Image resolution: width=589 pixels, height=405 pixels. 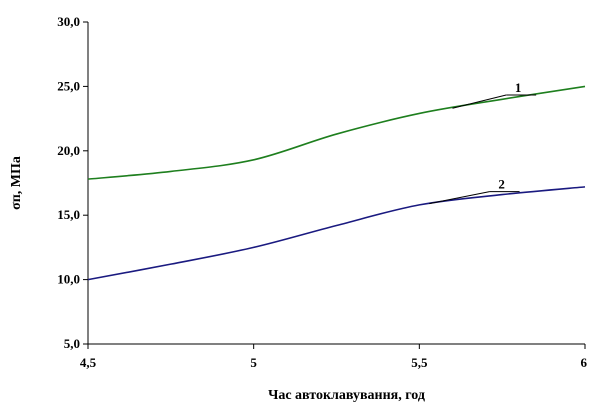 I want to click on x-tick-label: 5, so click(x=253, y=362).